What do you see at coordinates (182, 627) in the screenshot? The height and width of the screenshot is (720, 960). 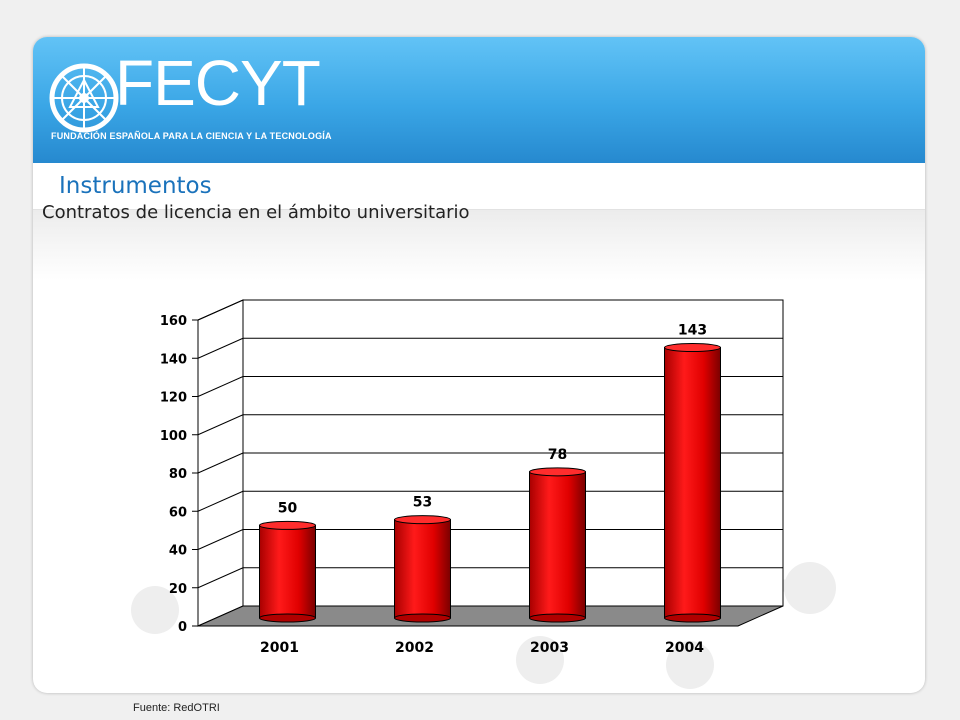 I see `y-tick-label: 0` at bounding box center [182, 627].